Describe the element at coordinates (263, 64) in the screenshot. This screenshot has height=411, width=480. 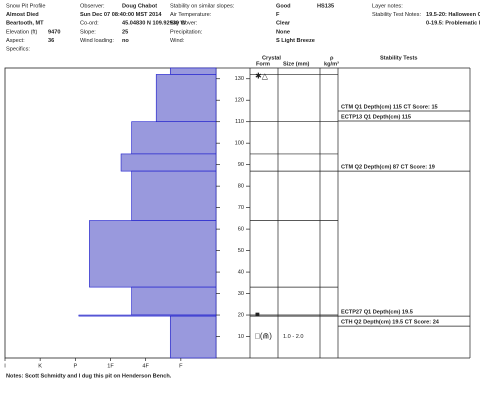
I see `column-header: Form` at that location.